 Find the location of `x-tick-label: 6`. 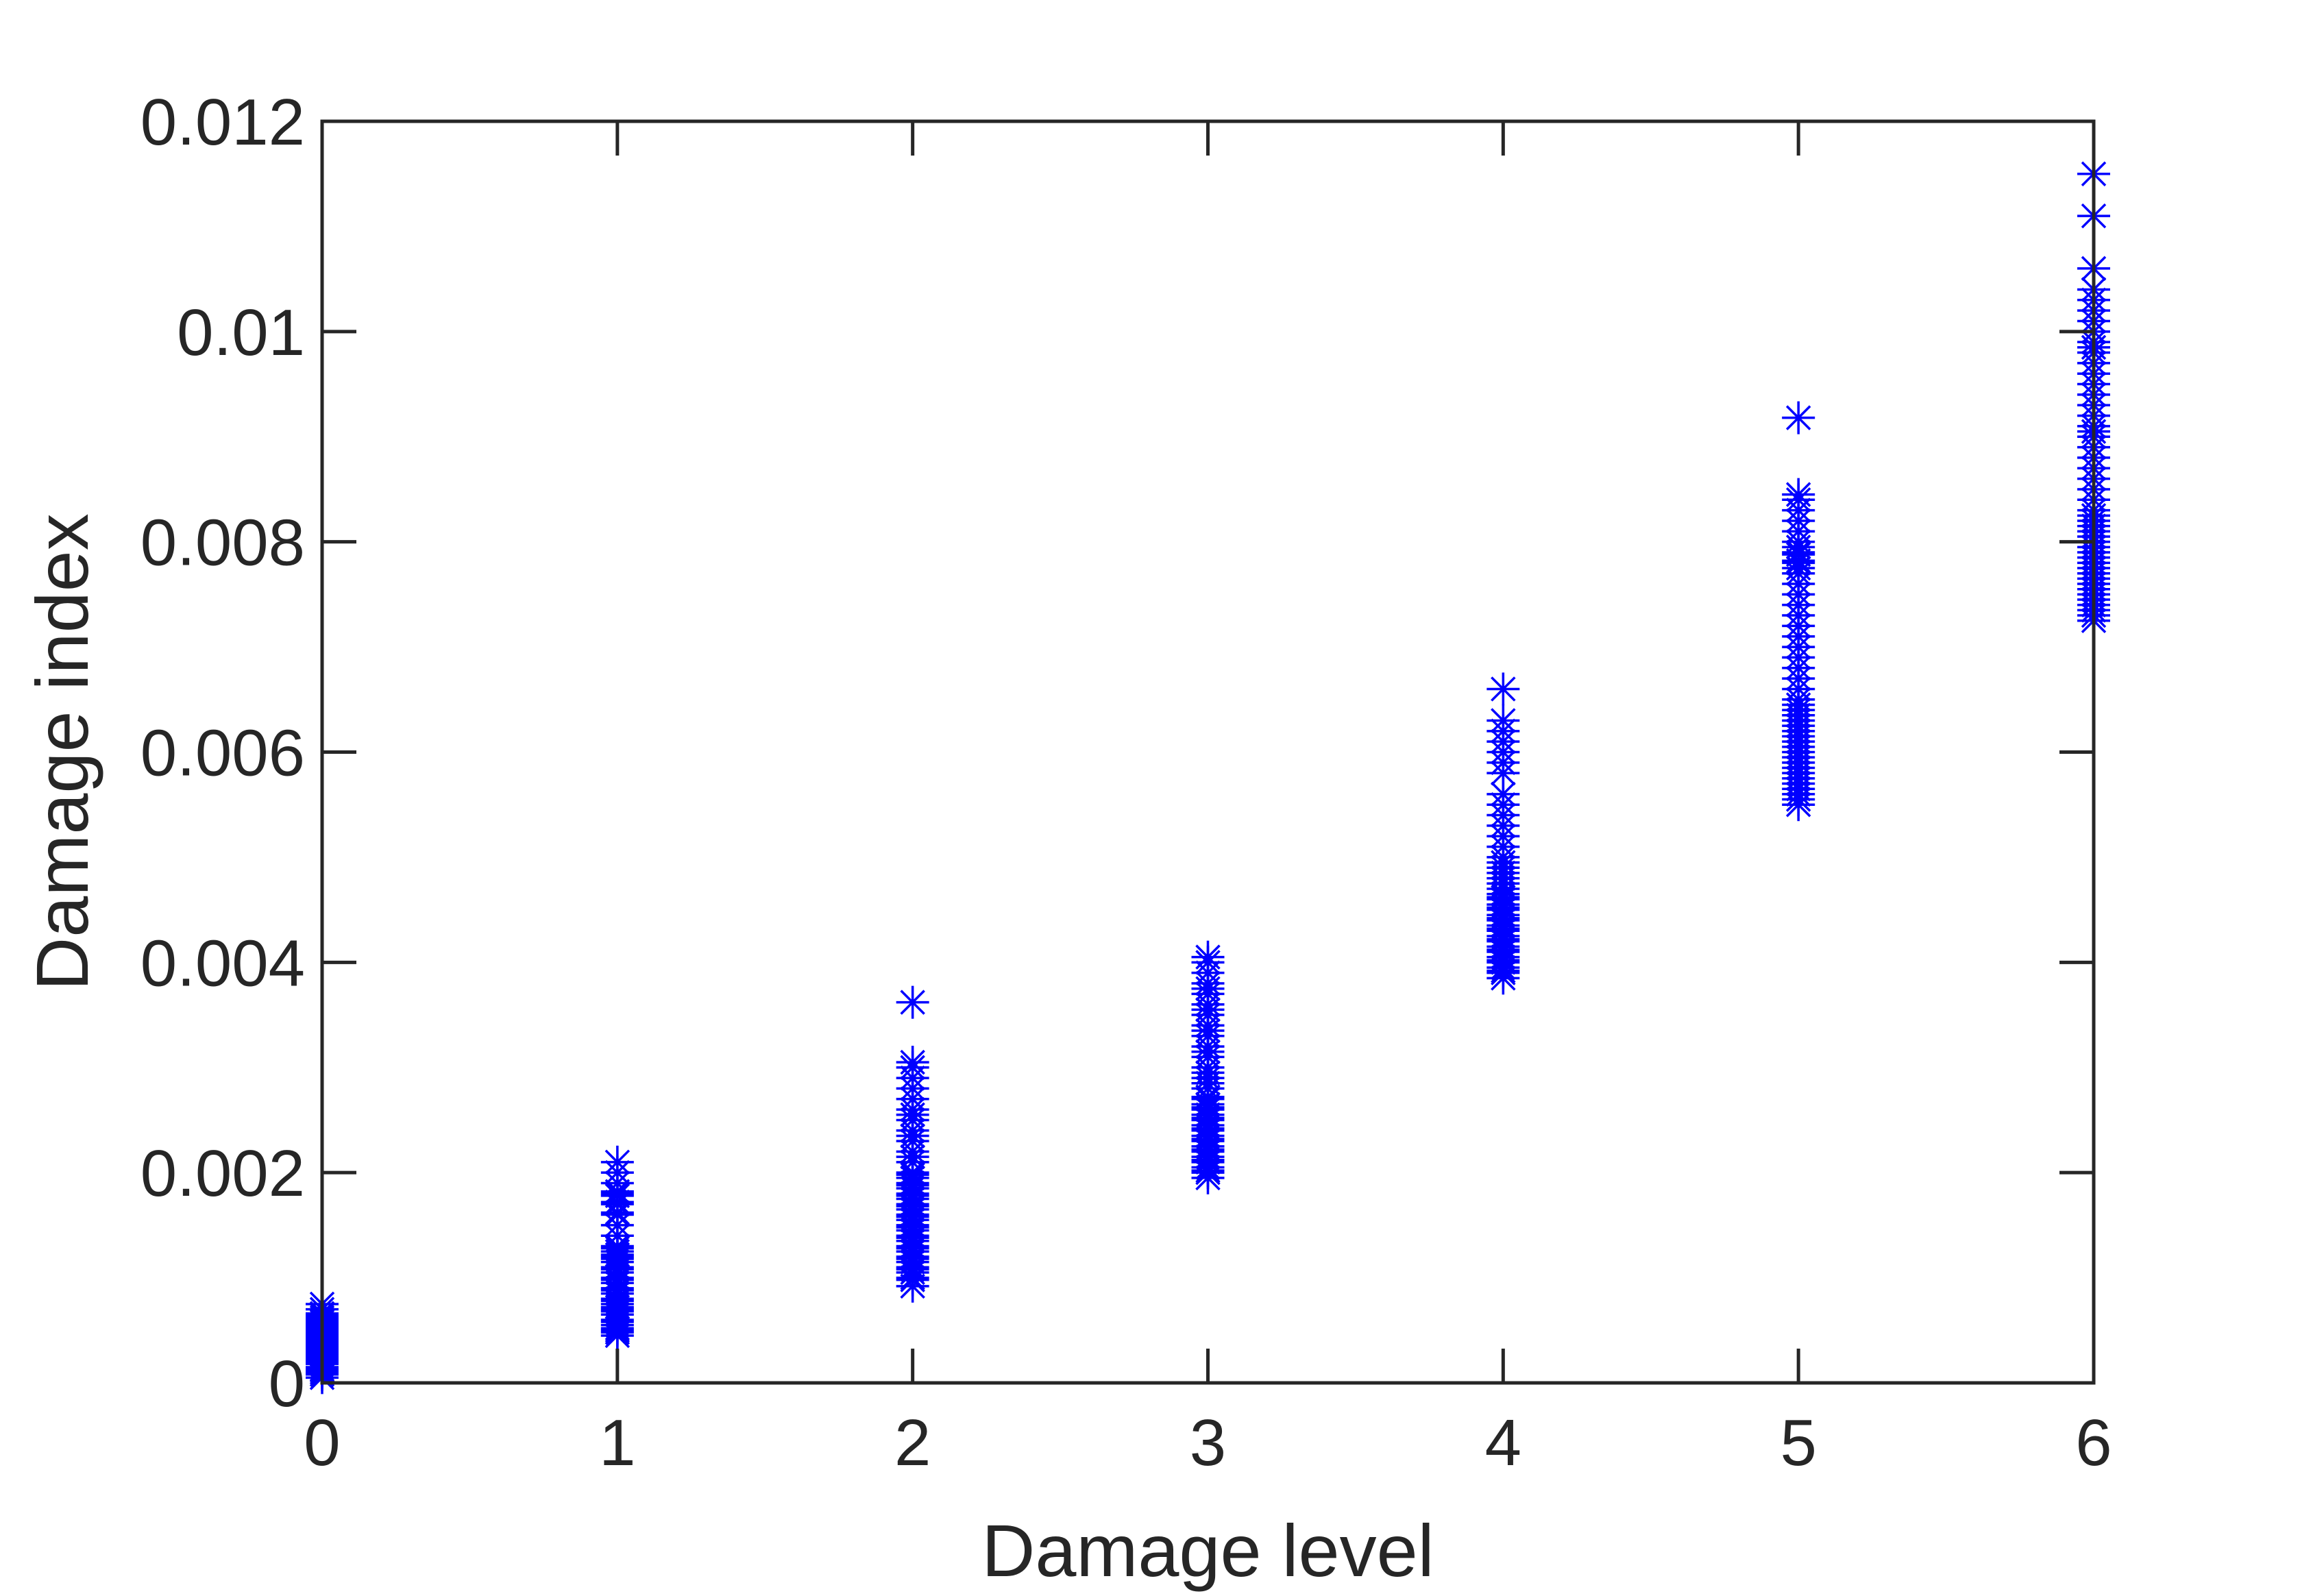

x-tick-label: 6 is located at coordinates (2093, 1443).